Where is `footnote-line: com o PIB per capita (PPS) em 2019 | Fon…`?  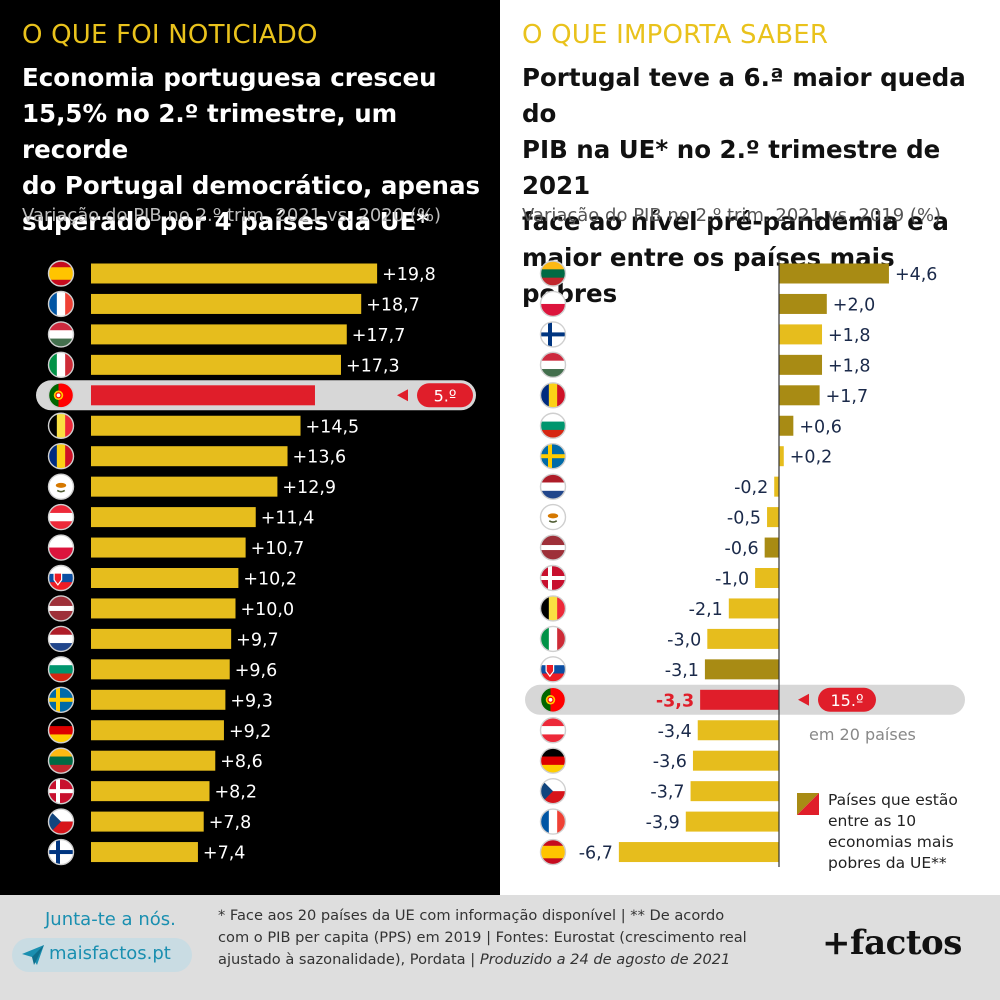
footnote-line: com o PIB per capita (PPS) em 2019 | Fon… is located at coordinates (482, 937).